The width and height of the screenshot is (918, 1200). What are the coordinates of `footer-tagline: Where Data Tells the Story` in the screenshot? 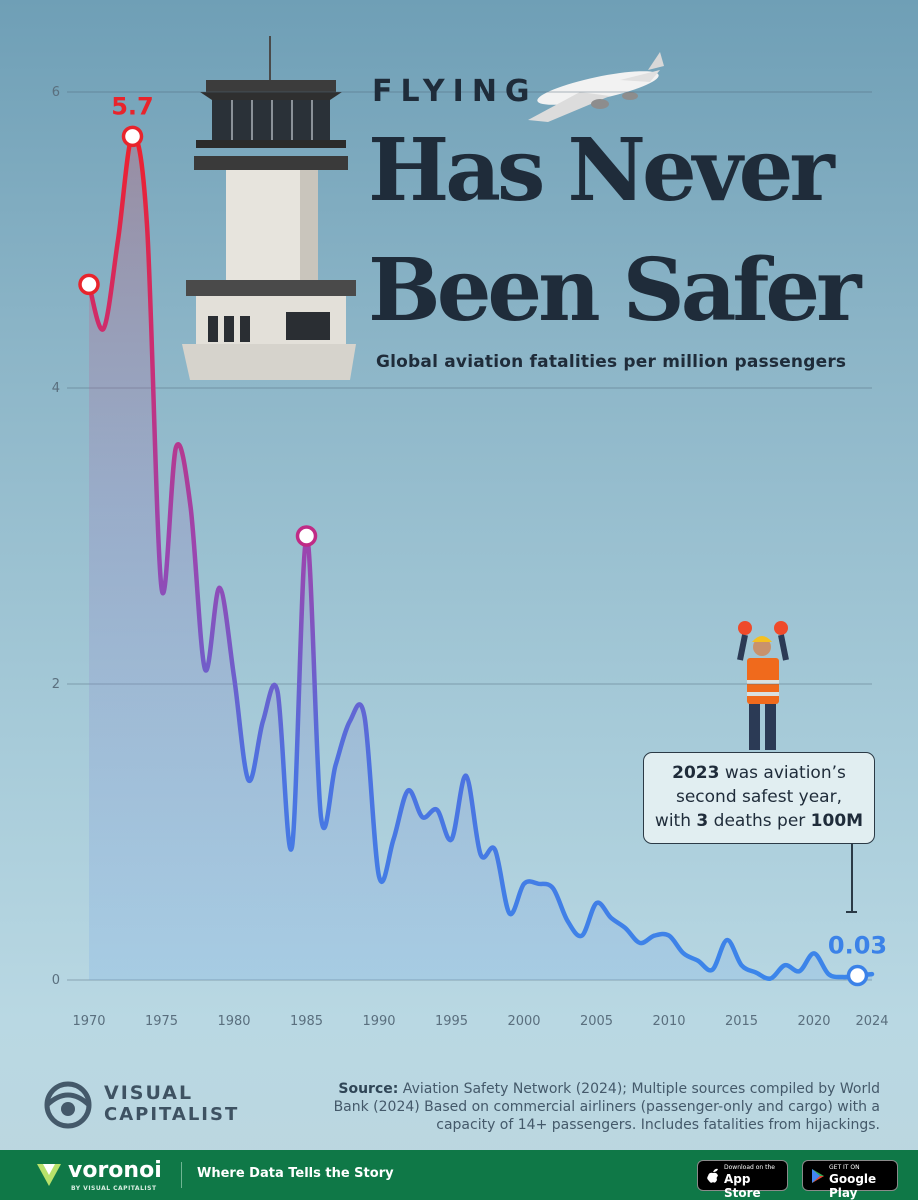 It's located at (295, 1173).